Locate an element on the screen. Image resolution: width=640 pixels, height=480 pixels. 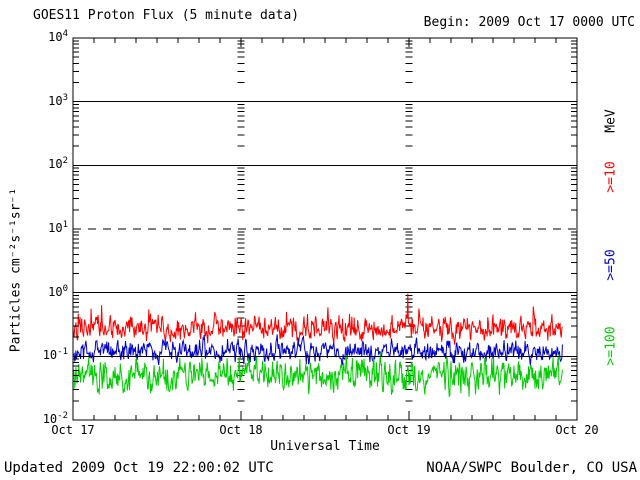
y-tick-label: 10⁻¹ is located at coordinates (55, 355).